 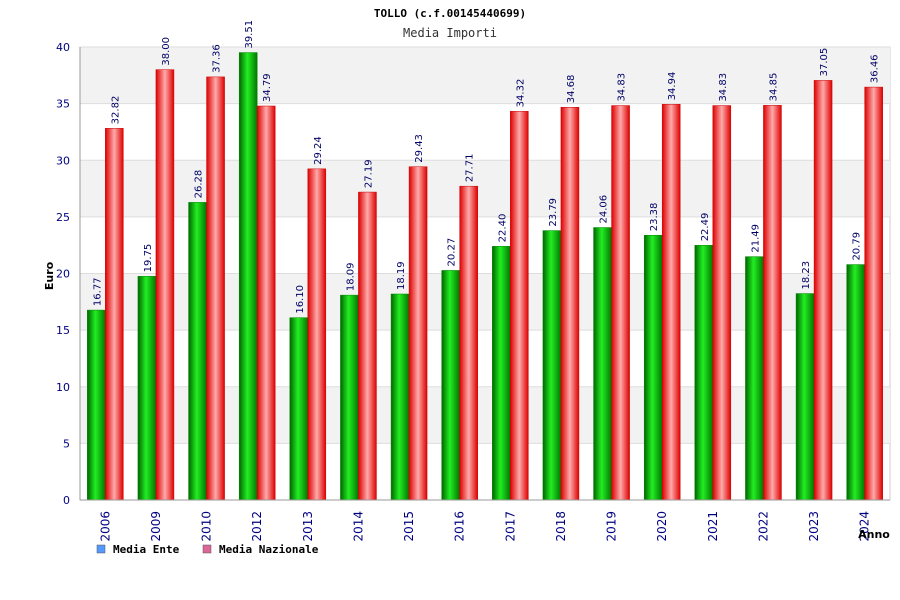 I want to click on data-label: 18.09, so click(x=350, y=276).